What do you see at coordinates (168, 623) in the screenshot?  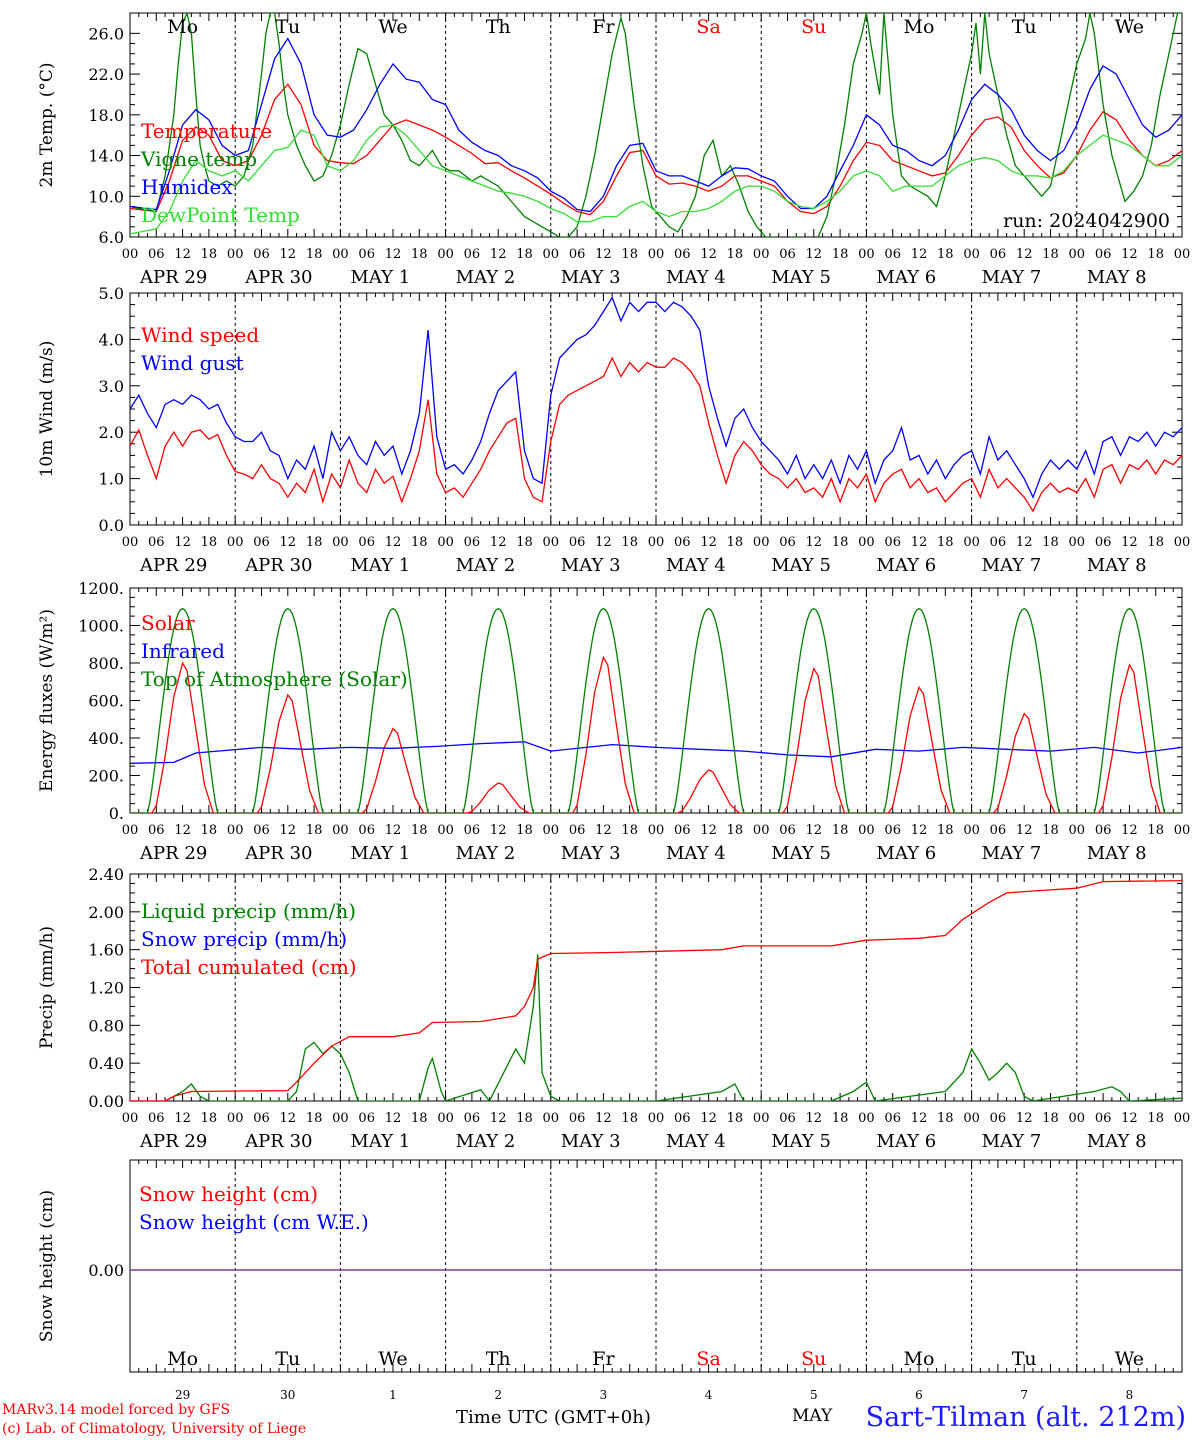 I see `legend-entry: Solar` at bounding box center [168, 623].